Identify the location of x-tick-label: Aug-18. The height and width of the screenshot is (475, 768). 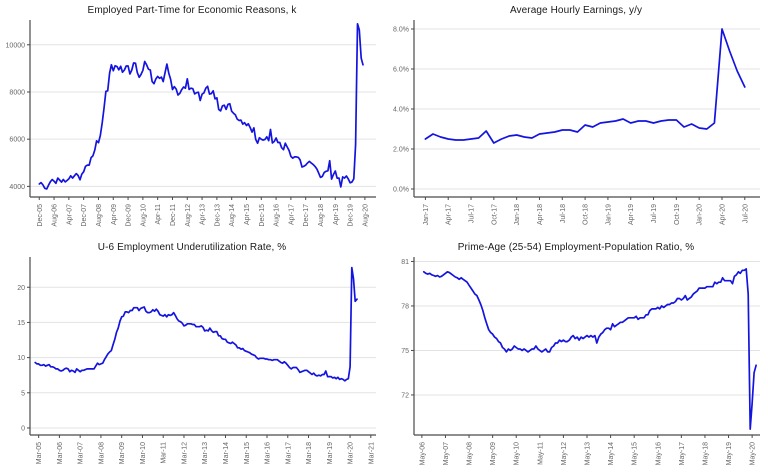
(321, 215).